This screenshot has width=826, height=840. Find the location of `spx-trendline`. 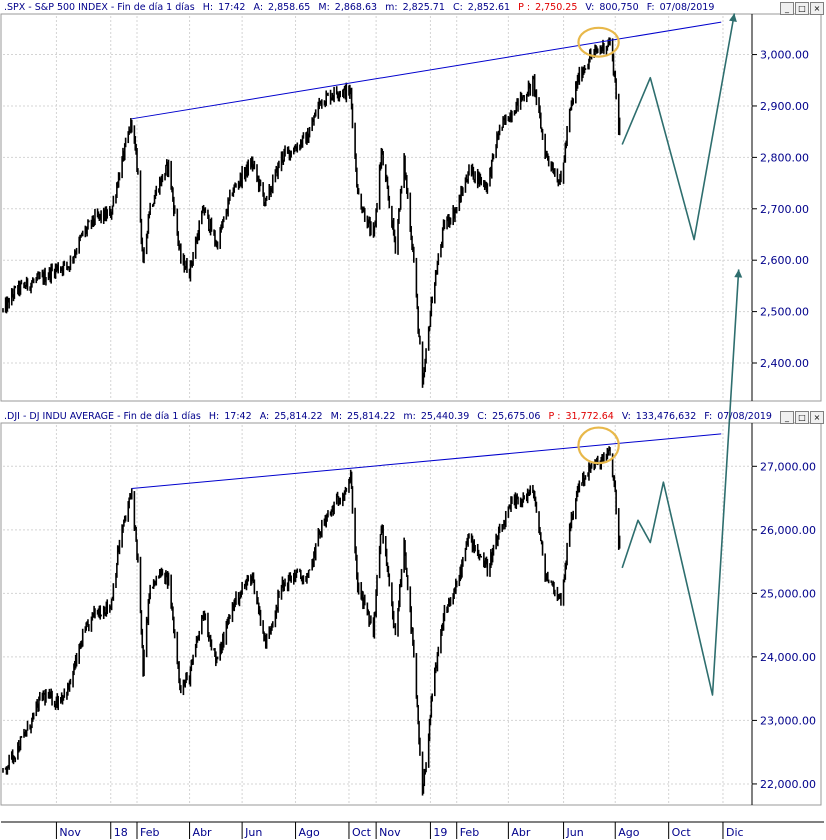

spx-trendline is located at coordinates (426, 70).